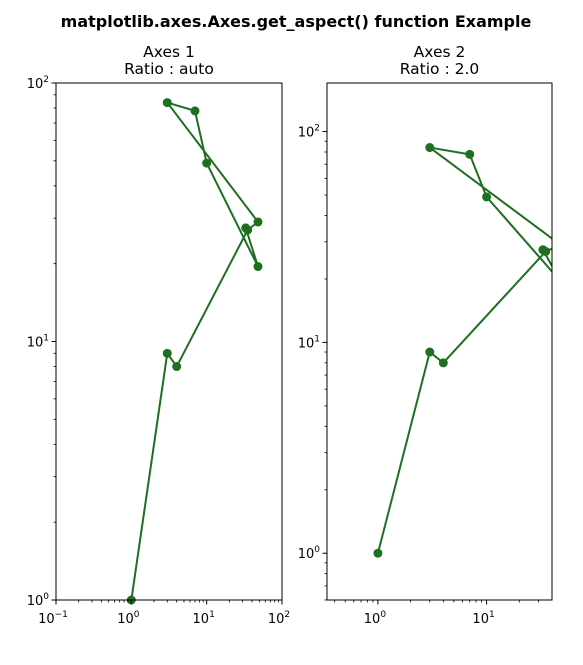 The width and height of the screenshot is (583, 665). What do you see at coordinates (169, 52) in the screenshot?
I see `axes-title: Axes 1` at bounding box center [169, 52].